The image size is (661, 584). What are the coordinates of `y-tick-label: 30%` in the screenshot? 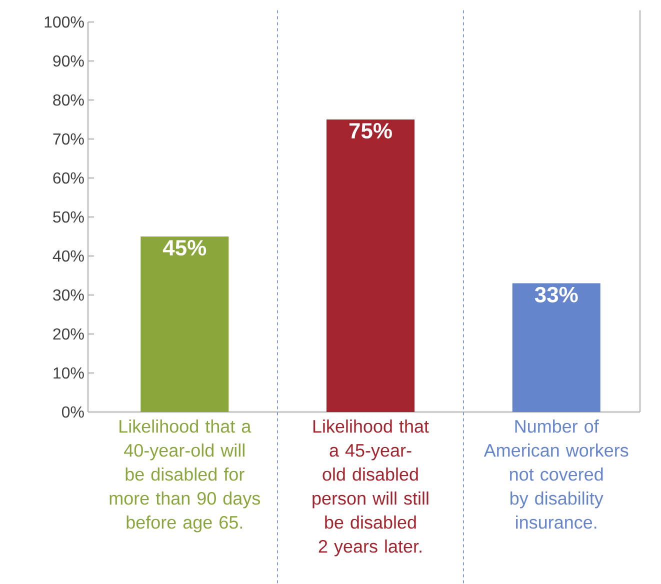 It's located at (68, 295).